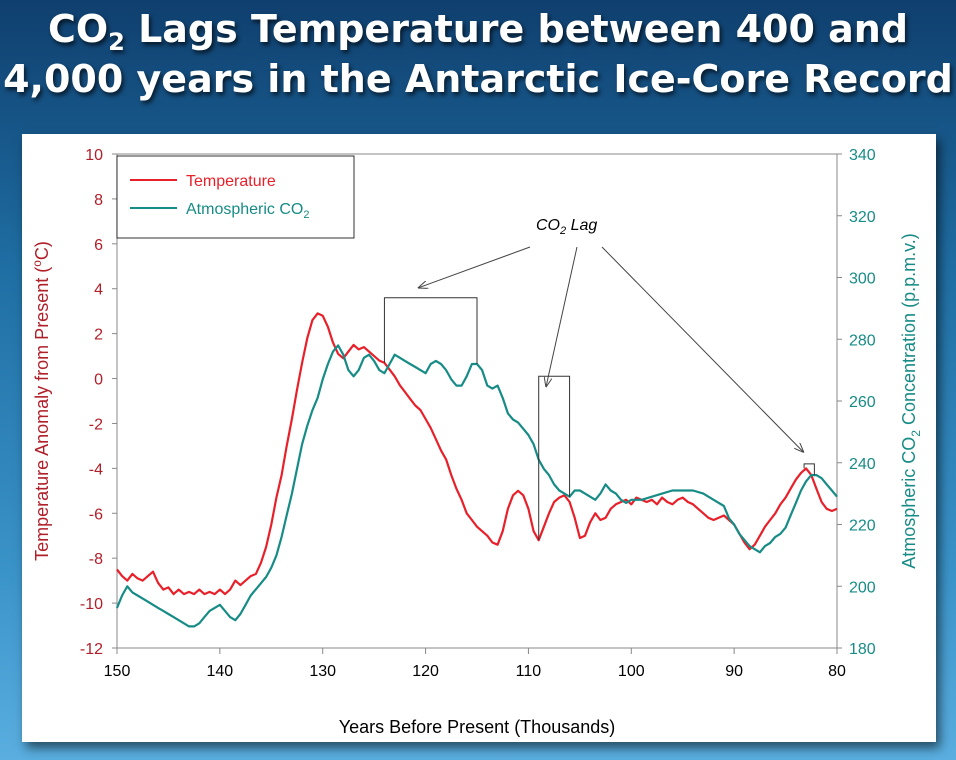  What do you see at coordinates (425, 671) in the screenshot?
I see `x-tick-label: 120` at bounding box center [425, 671].